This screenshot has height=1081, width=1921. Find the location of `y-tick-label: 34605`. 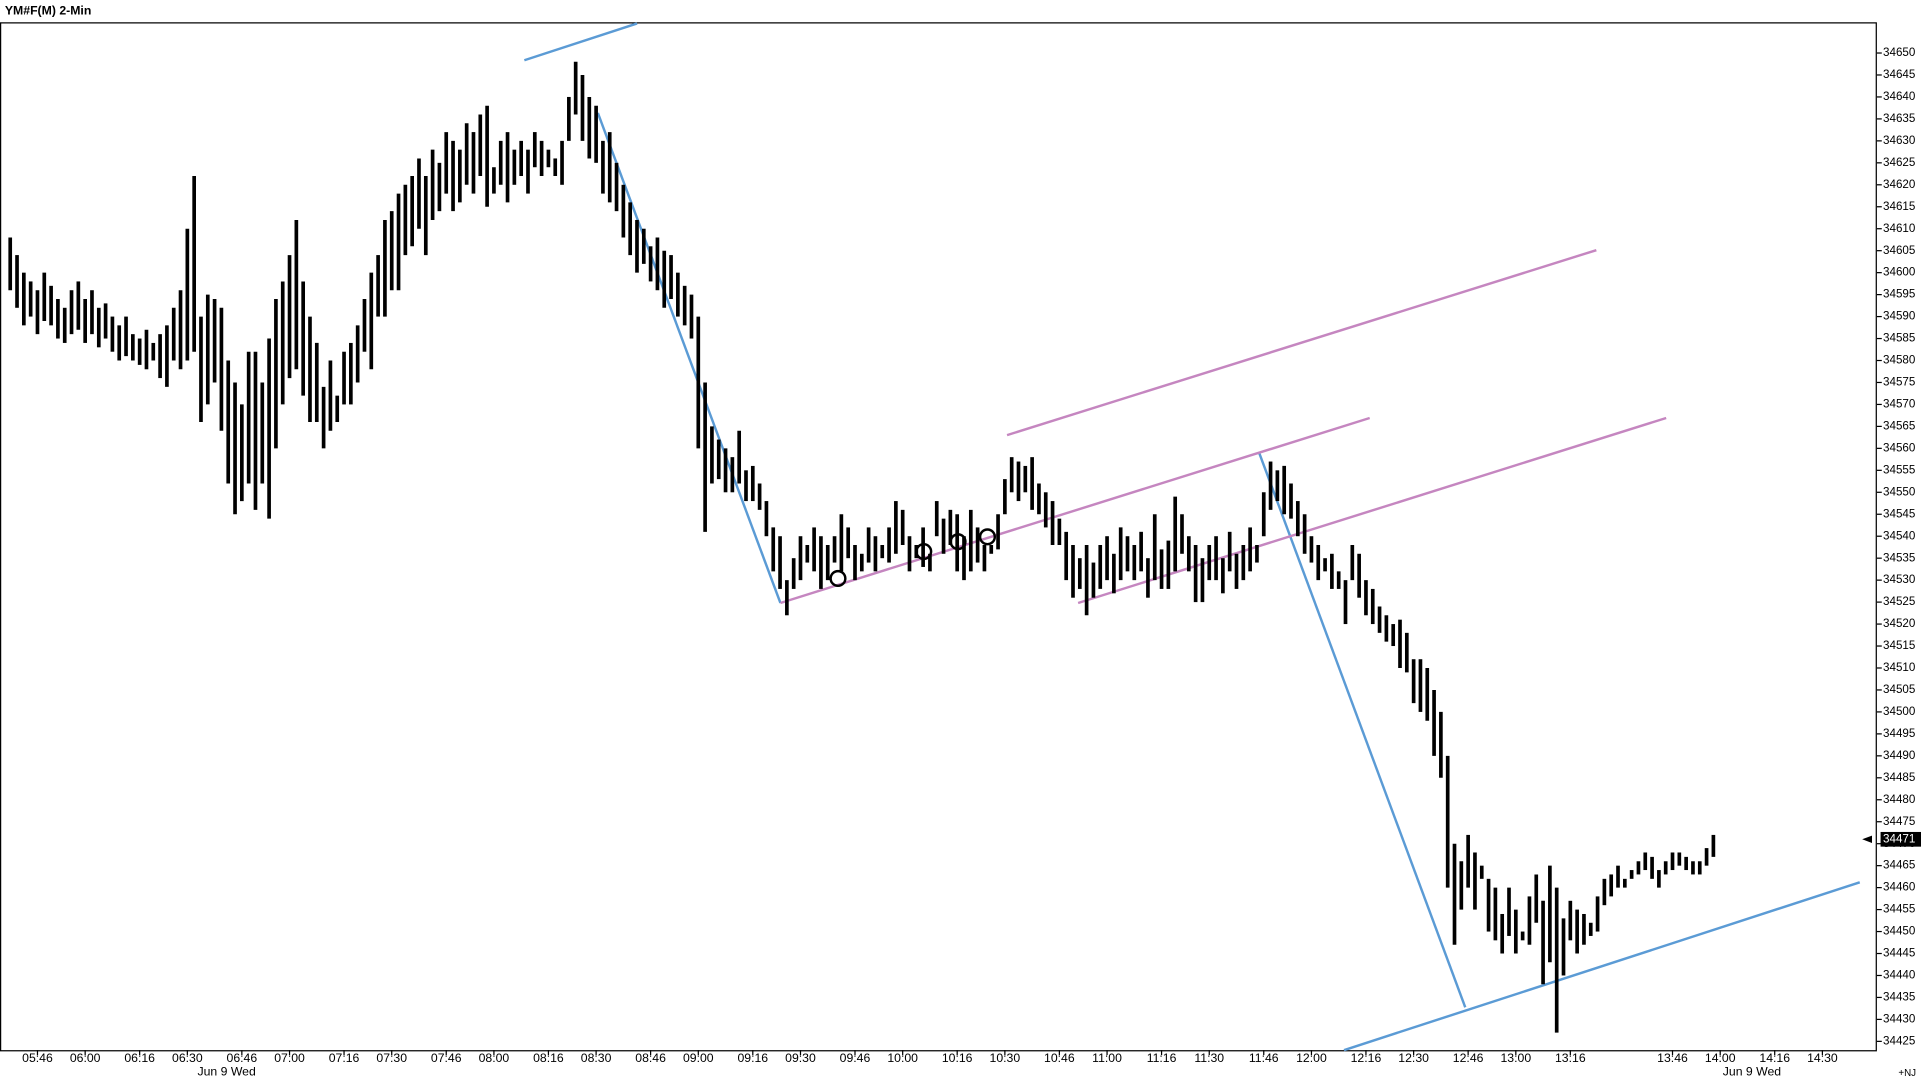

y-tick-label: 34605 is located at coordinates (1899, 250).